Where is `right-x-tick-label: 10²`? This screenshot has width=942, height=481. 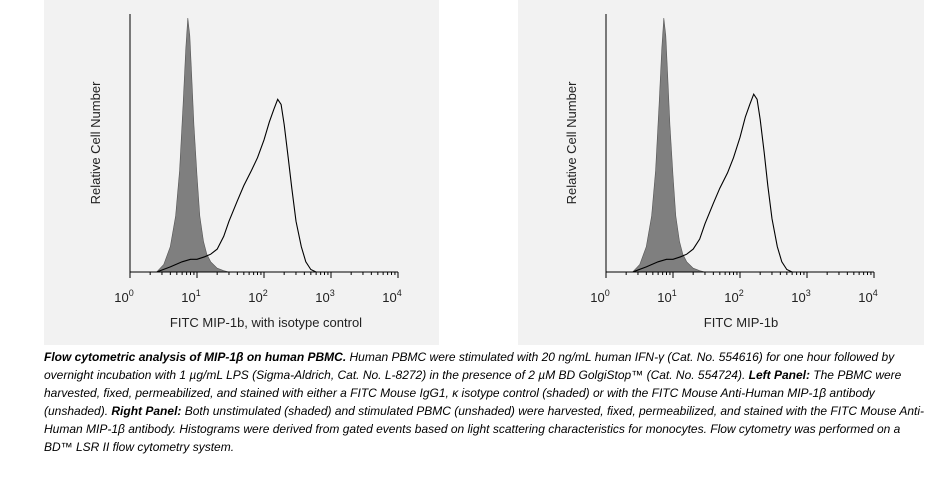 right-x-tick-label: 10² is located at coordinates (733, 296).